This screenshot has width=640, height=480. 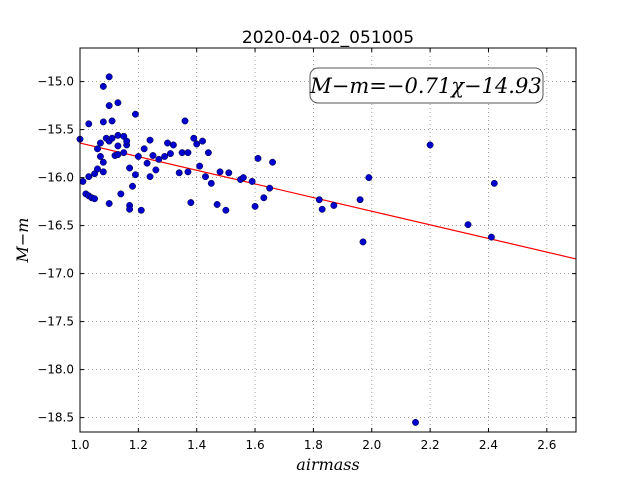 I want to click on x-tick-labels: 1.0 1.2 1.4 1.6 1.8 2.0 2.2 2.4 2.6, so click(x=313, y=445).